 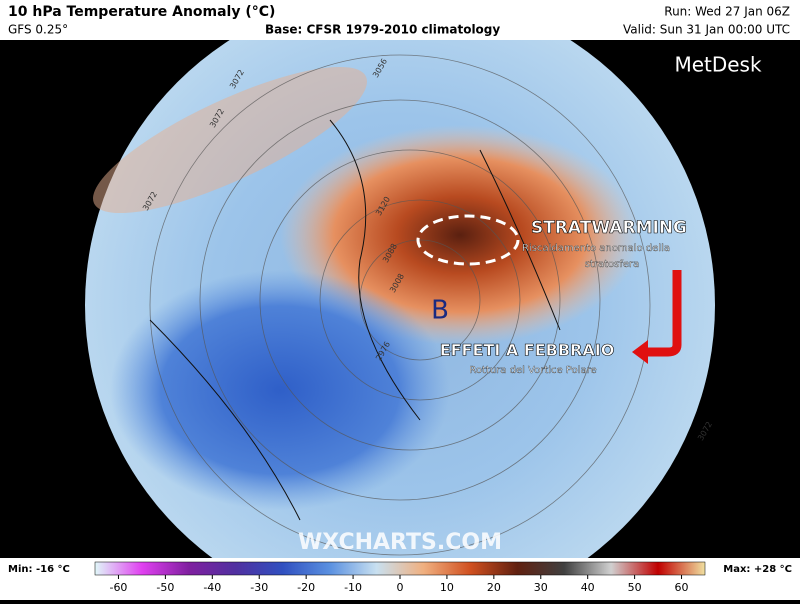 What do you see at coordinates (353, 587) in the screenshot?
I see `colorbar-tick-label: -10` at bounding box center [353, 587].